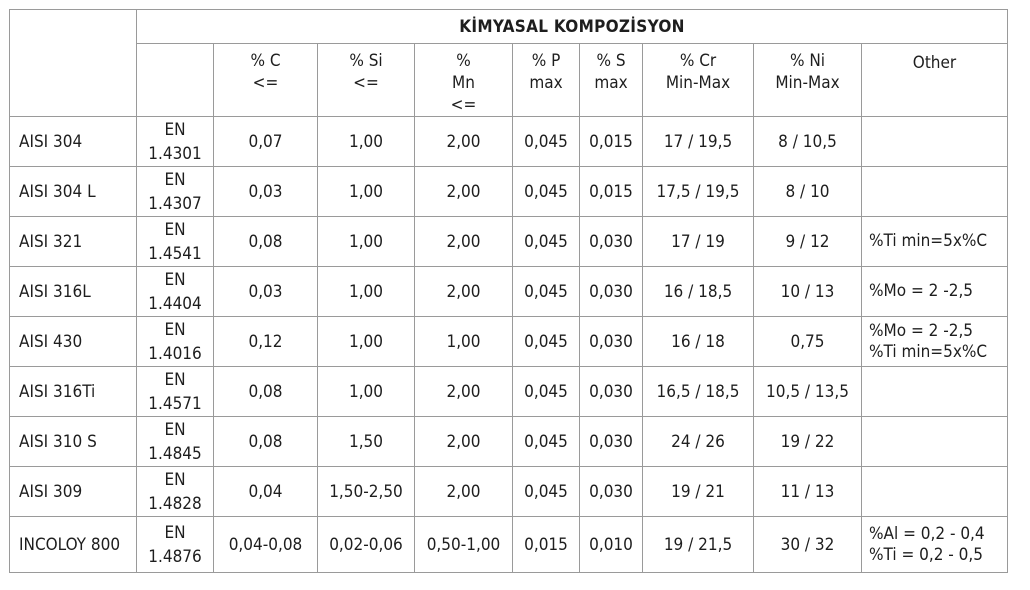 Image resolution: width=1030 pixels, height=590 pixels. What do you see at coordinates (175, 453) in the screenshot?
I see `en-number-line: 1.4845` at bounding box center [175, 453].